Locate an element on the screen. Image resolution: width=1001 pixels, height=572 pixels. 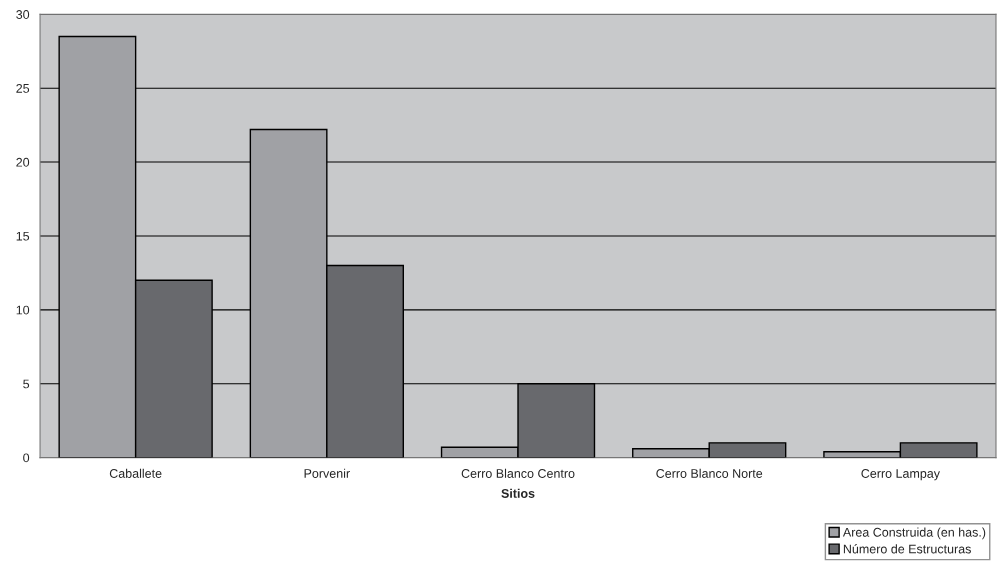
y-tick-label: 15 is located at coordinates (23, 236).